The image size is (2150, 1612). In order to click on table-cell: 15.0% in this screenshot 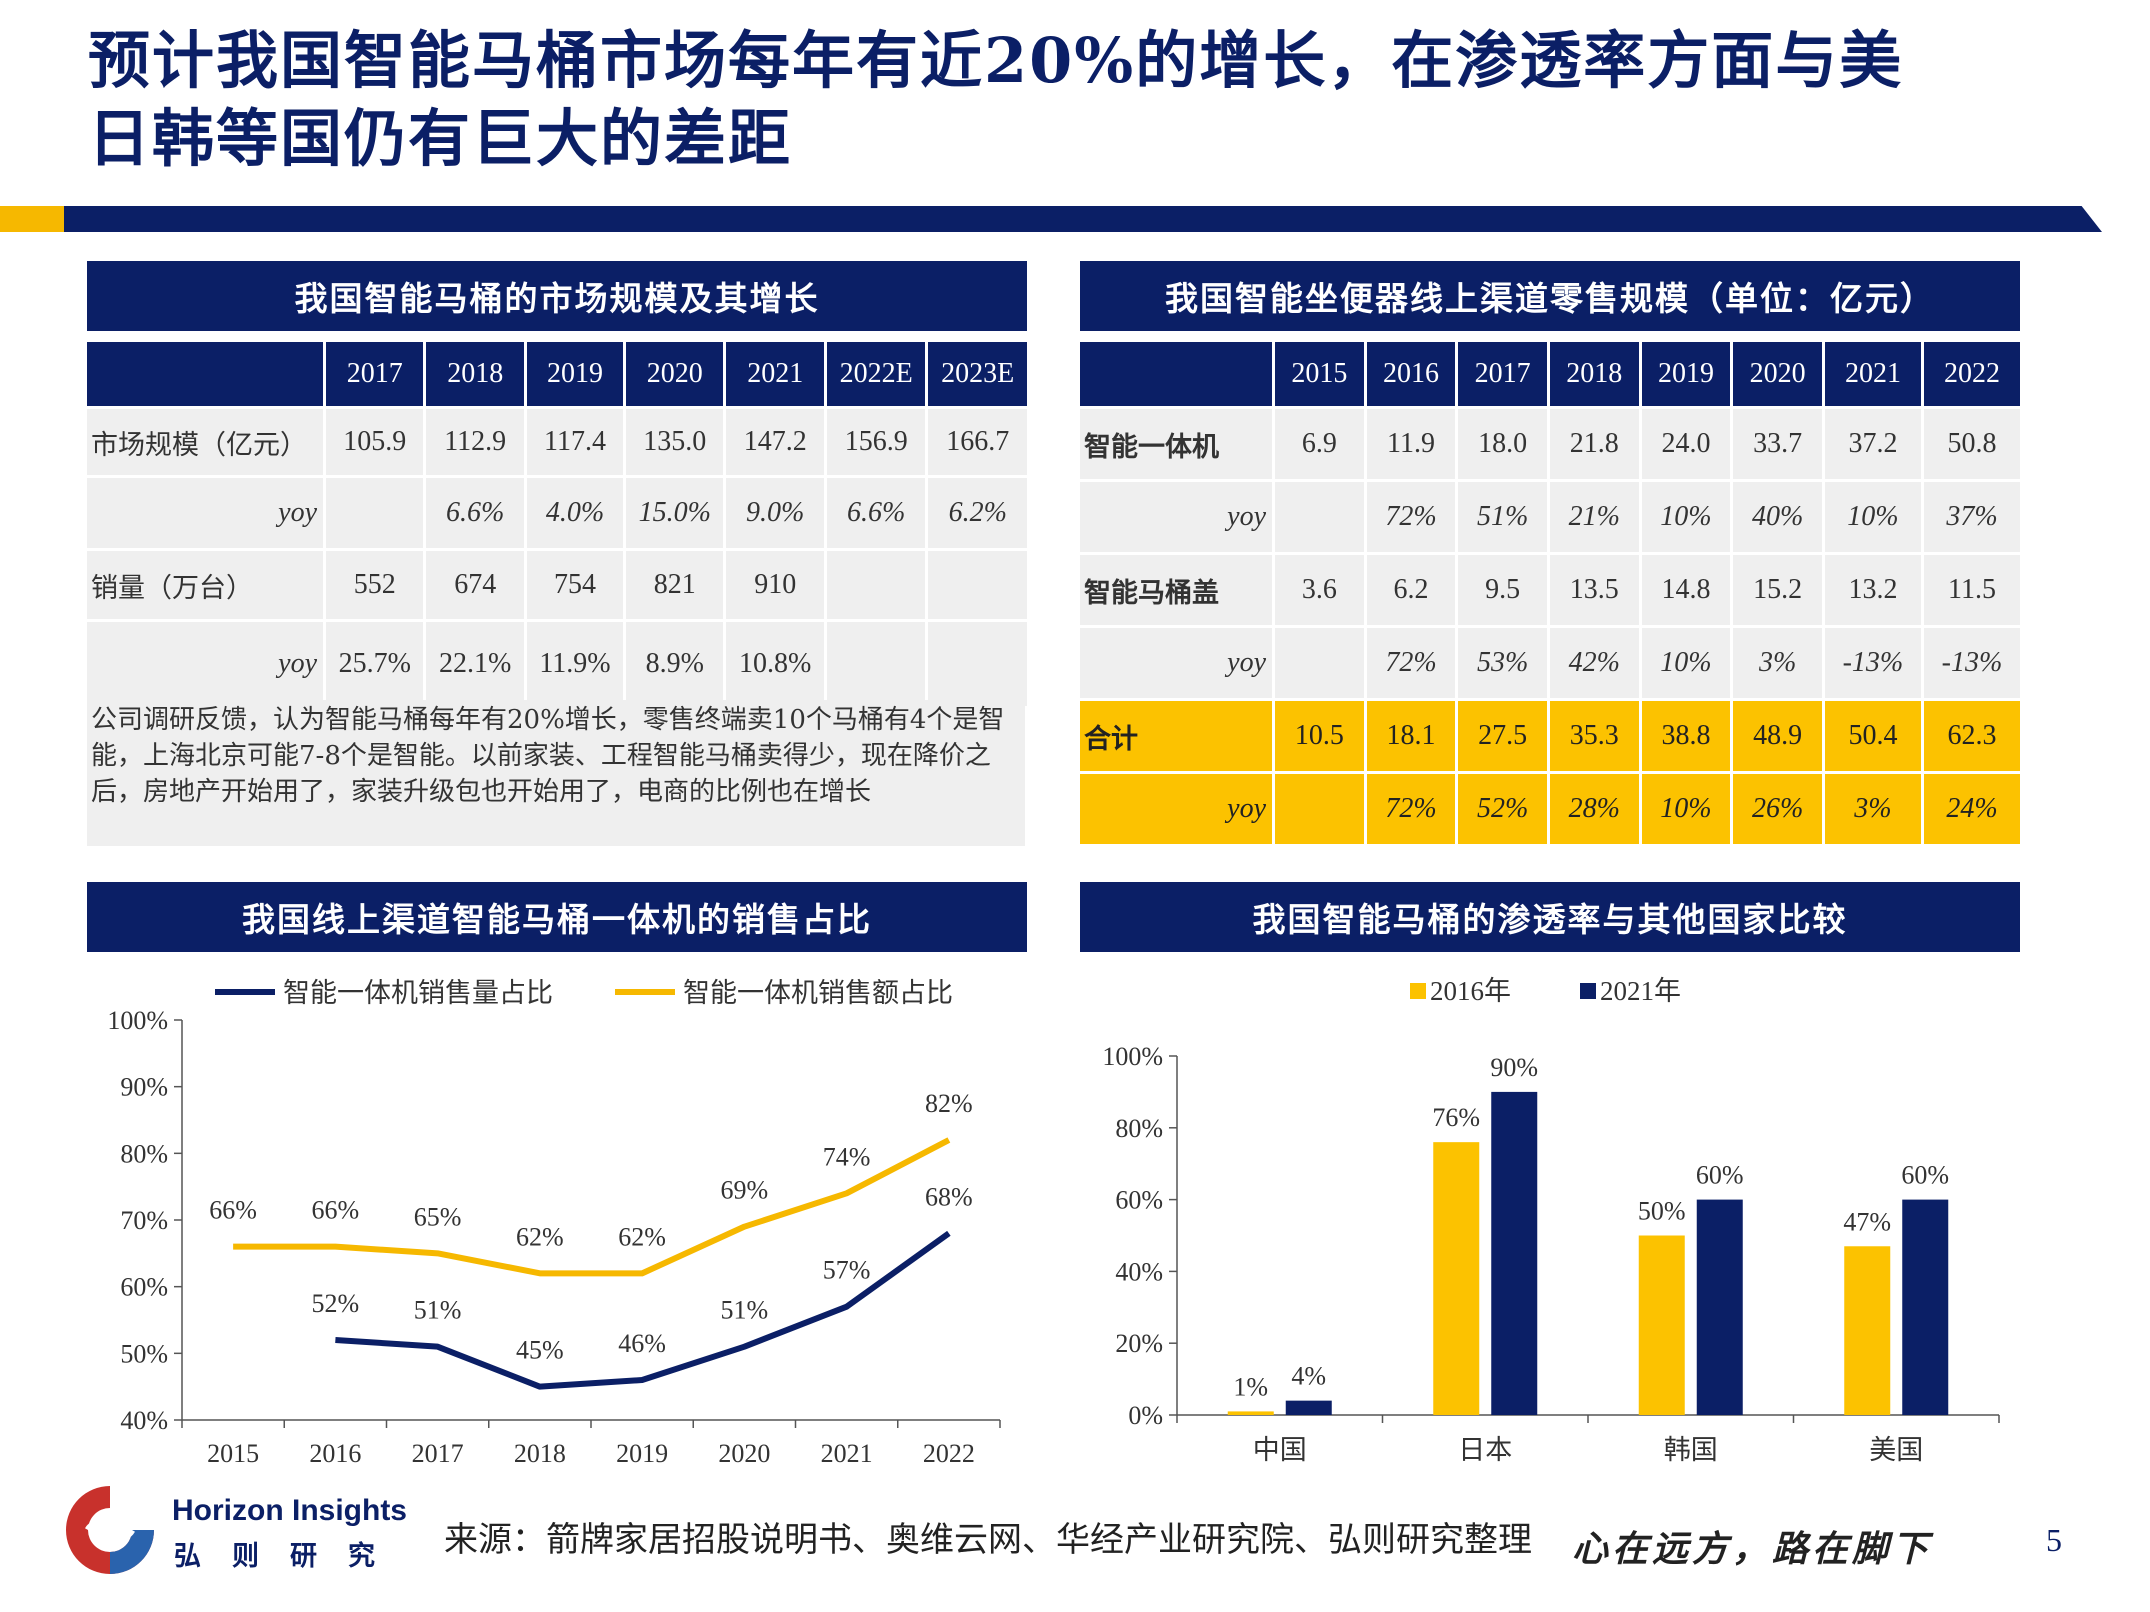, I will do `click(675, 513)`.